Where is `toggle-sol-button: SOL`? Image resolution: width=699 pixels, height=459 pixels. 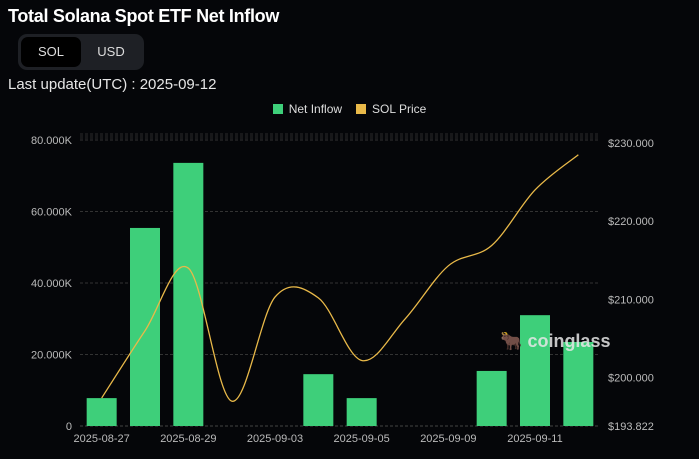 toggle-sol-button: SOL is located at coordinates (51, 52).